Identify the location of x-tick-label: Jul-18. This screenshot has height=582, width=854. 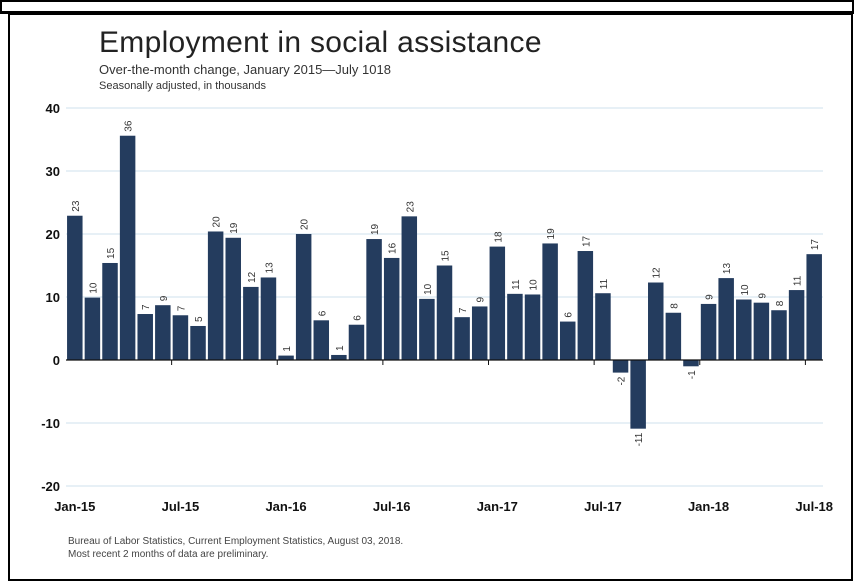
(814, 506).